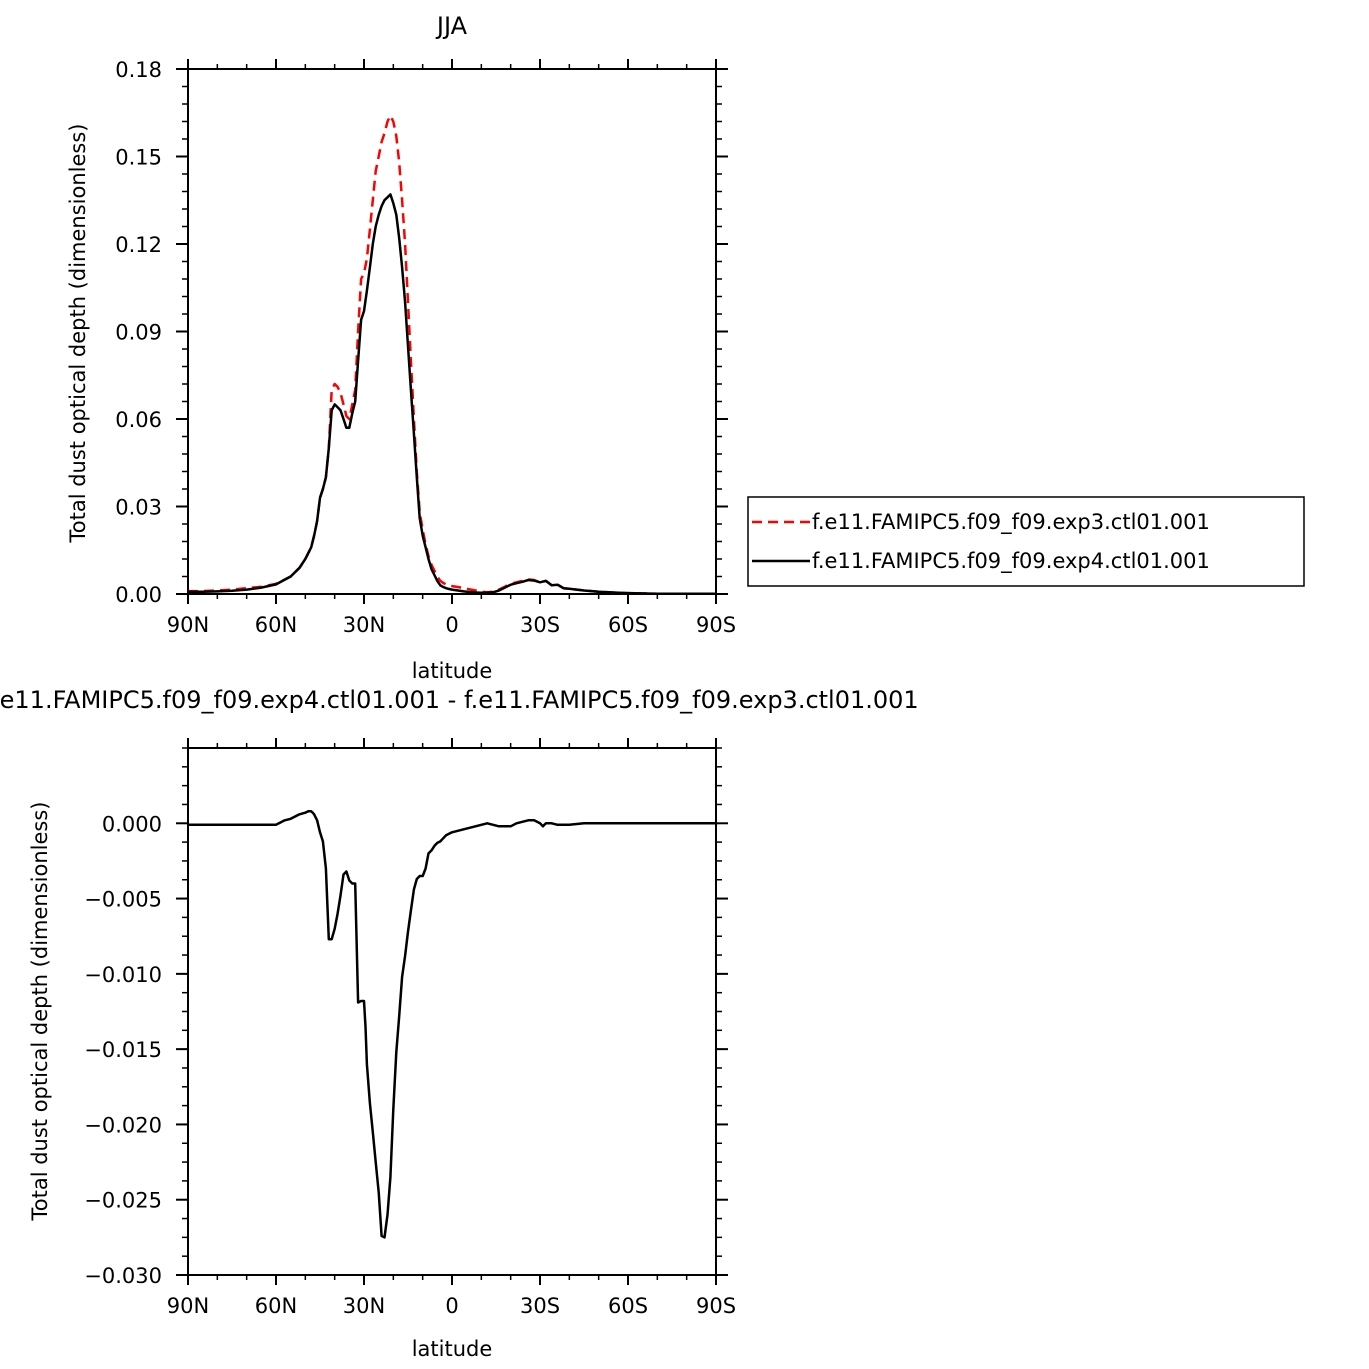  I want to click on y-tick-label: 0.09, so click(138, 333).